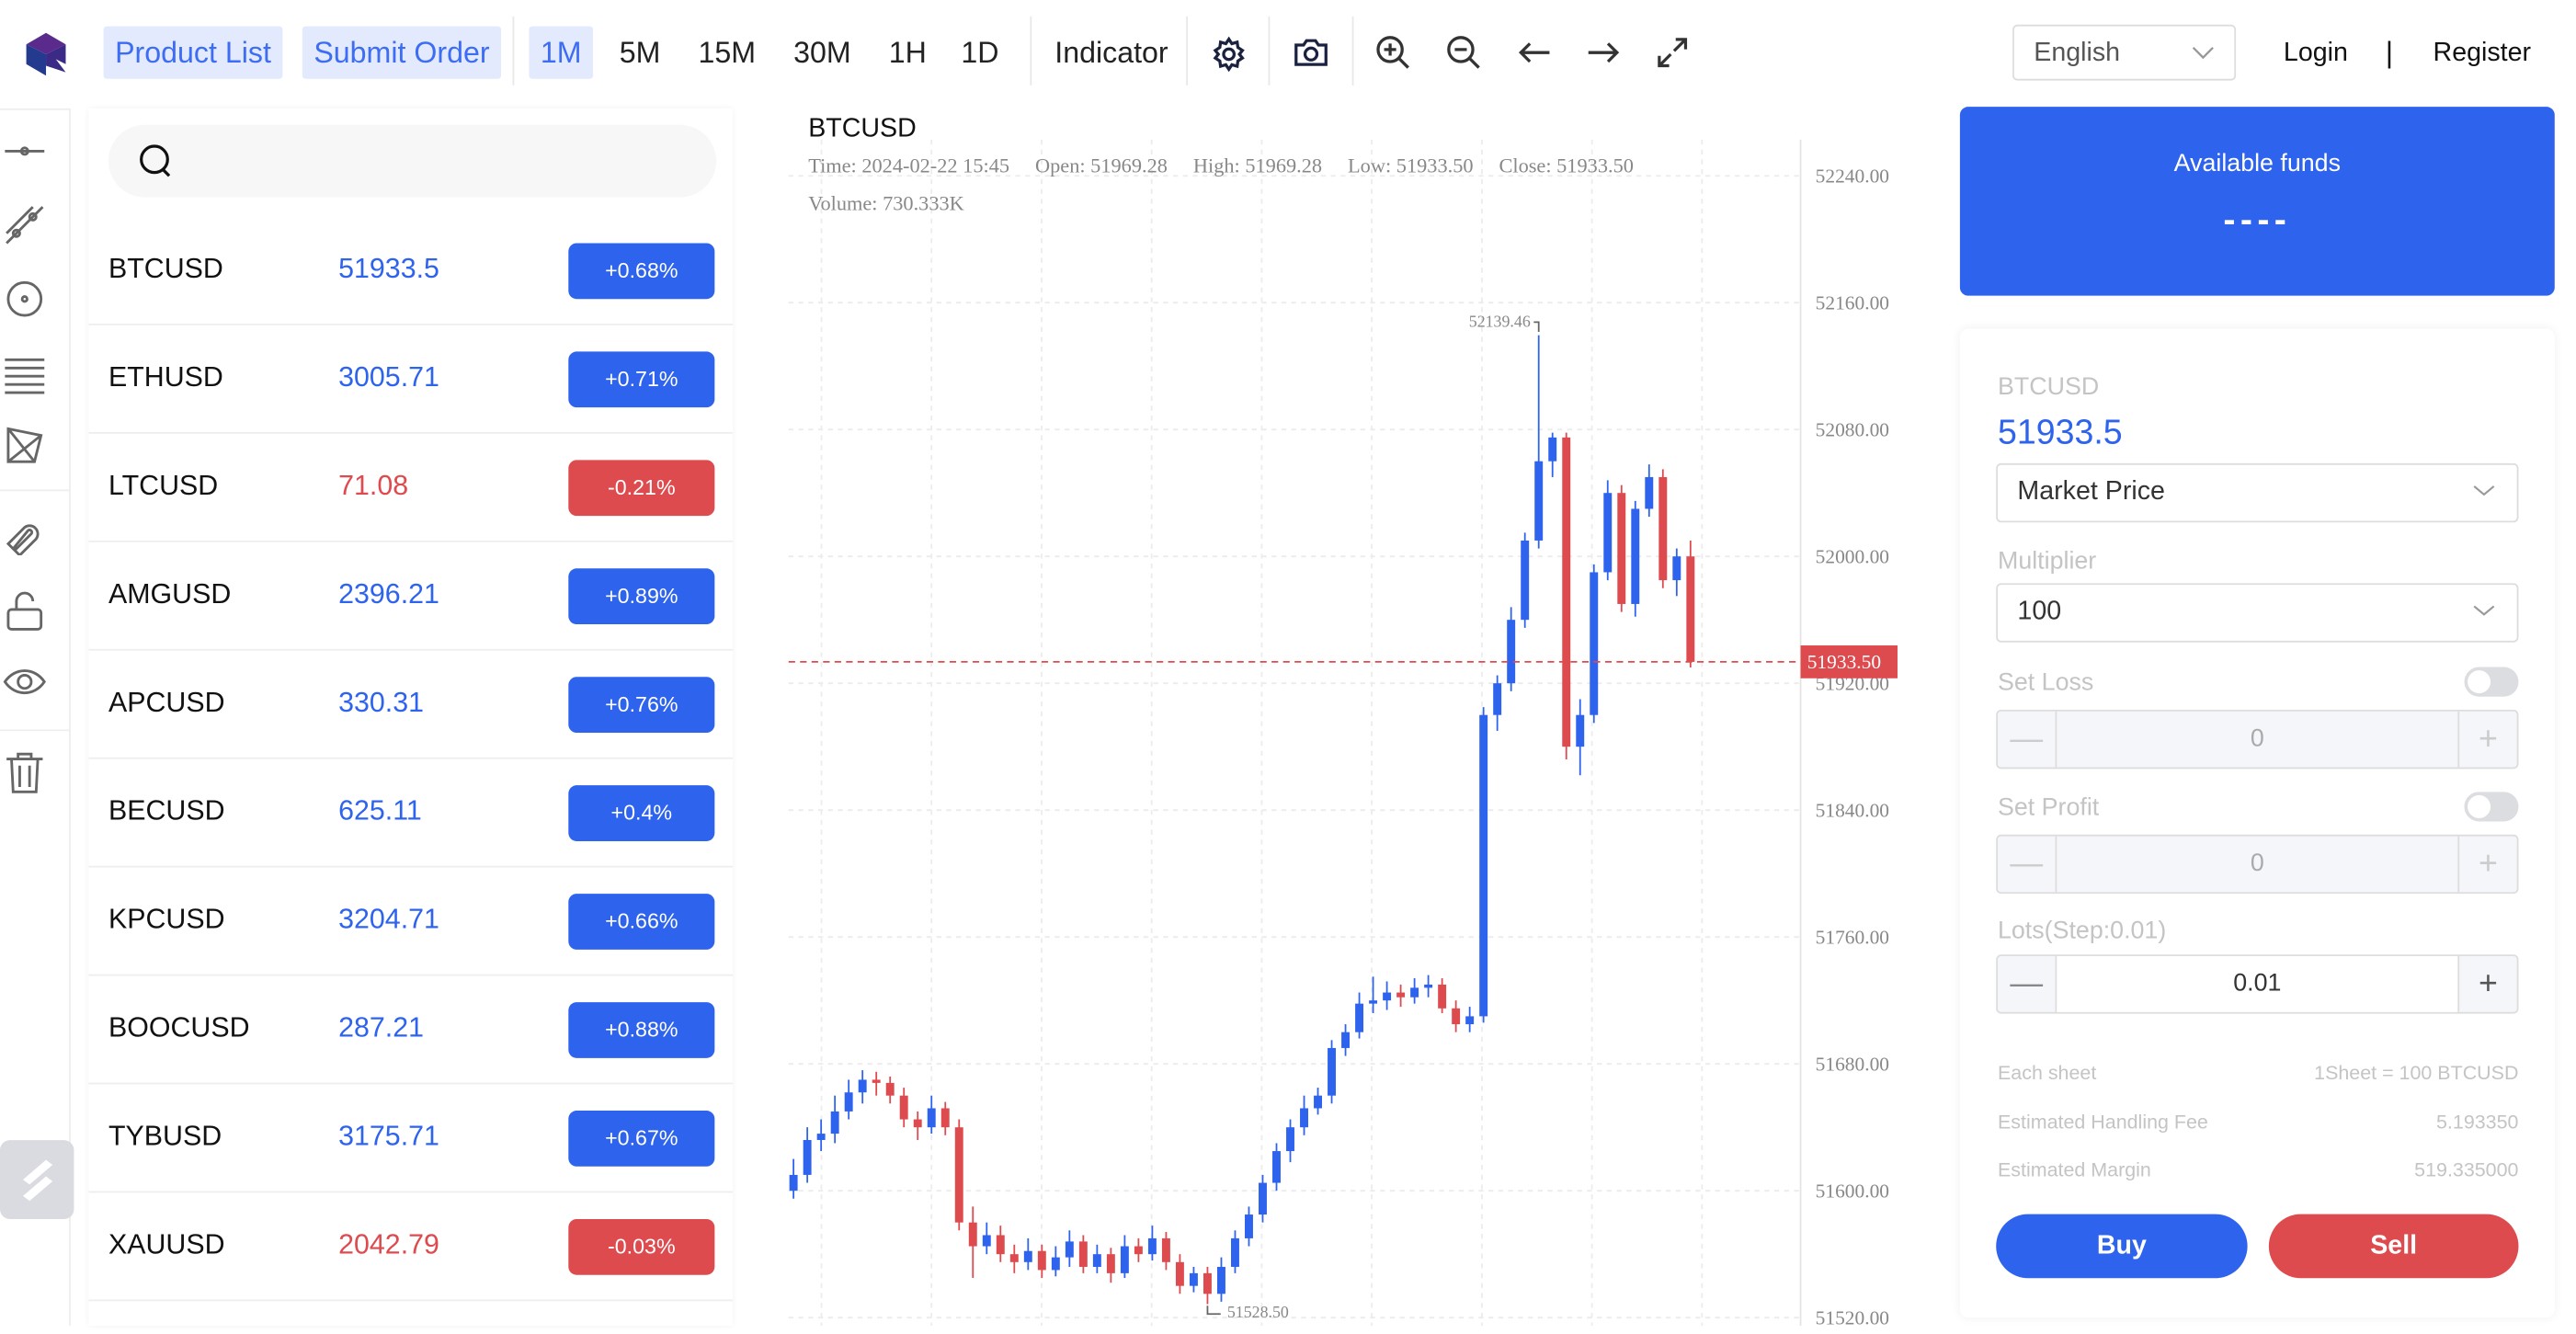 The width and height of the screenshot is (2576, 1334). I want to click on change-badge: +0.76%, so click(641, 705).